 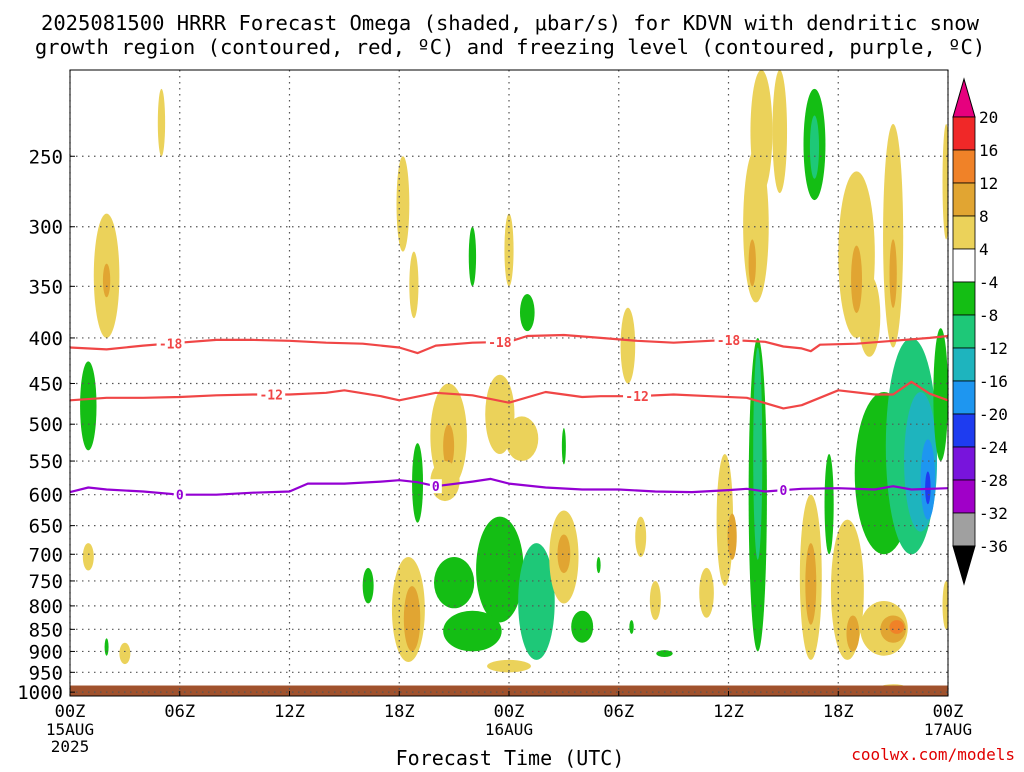 What do you see at coordinates (984, 216) in the screenshot?
I see `colorbar-label: 8` at bounding box center [984, 216].